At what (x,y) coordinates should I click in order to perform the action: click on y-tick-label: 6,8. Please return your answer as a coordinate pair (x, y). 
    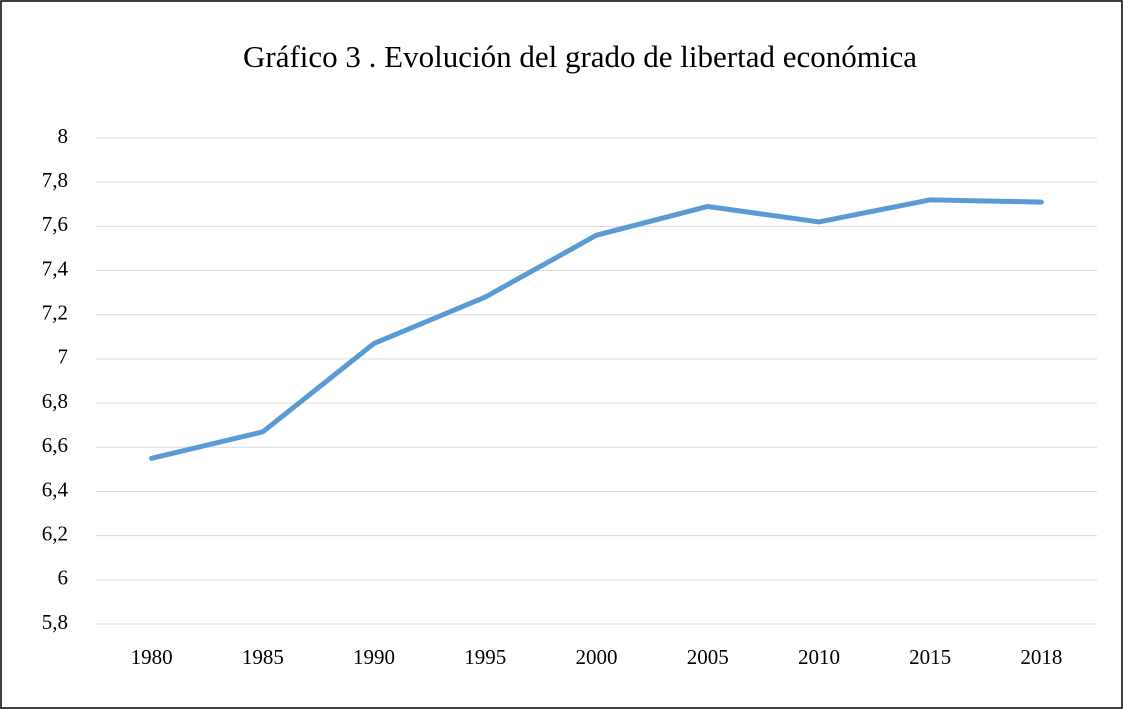
    Looking at the image, I should click on (55, 401).